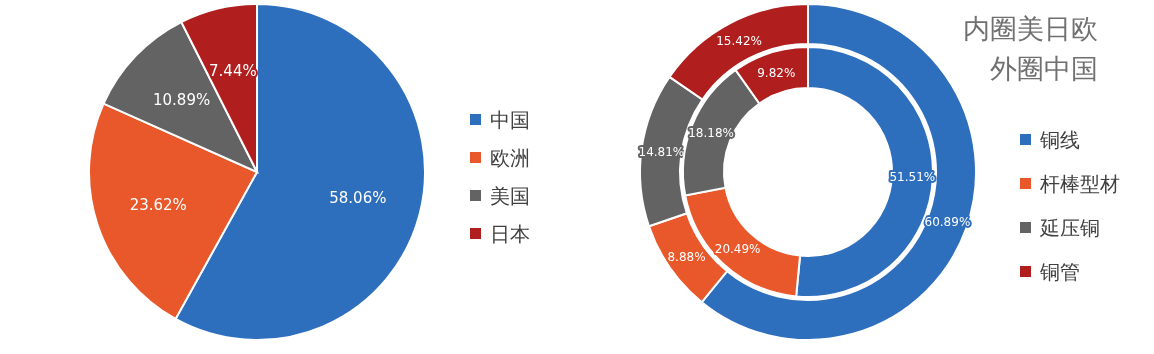 This screenshot has width=1154, height=354. What do you see at coordinates (1044, 68) in the screenshot?
I see `text: 外圈中国` at bounding box center [1044, 68].